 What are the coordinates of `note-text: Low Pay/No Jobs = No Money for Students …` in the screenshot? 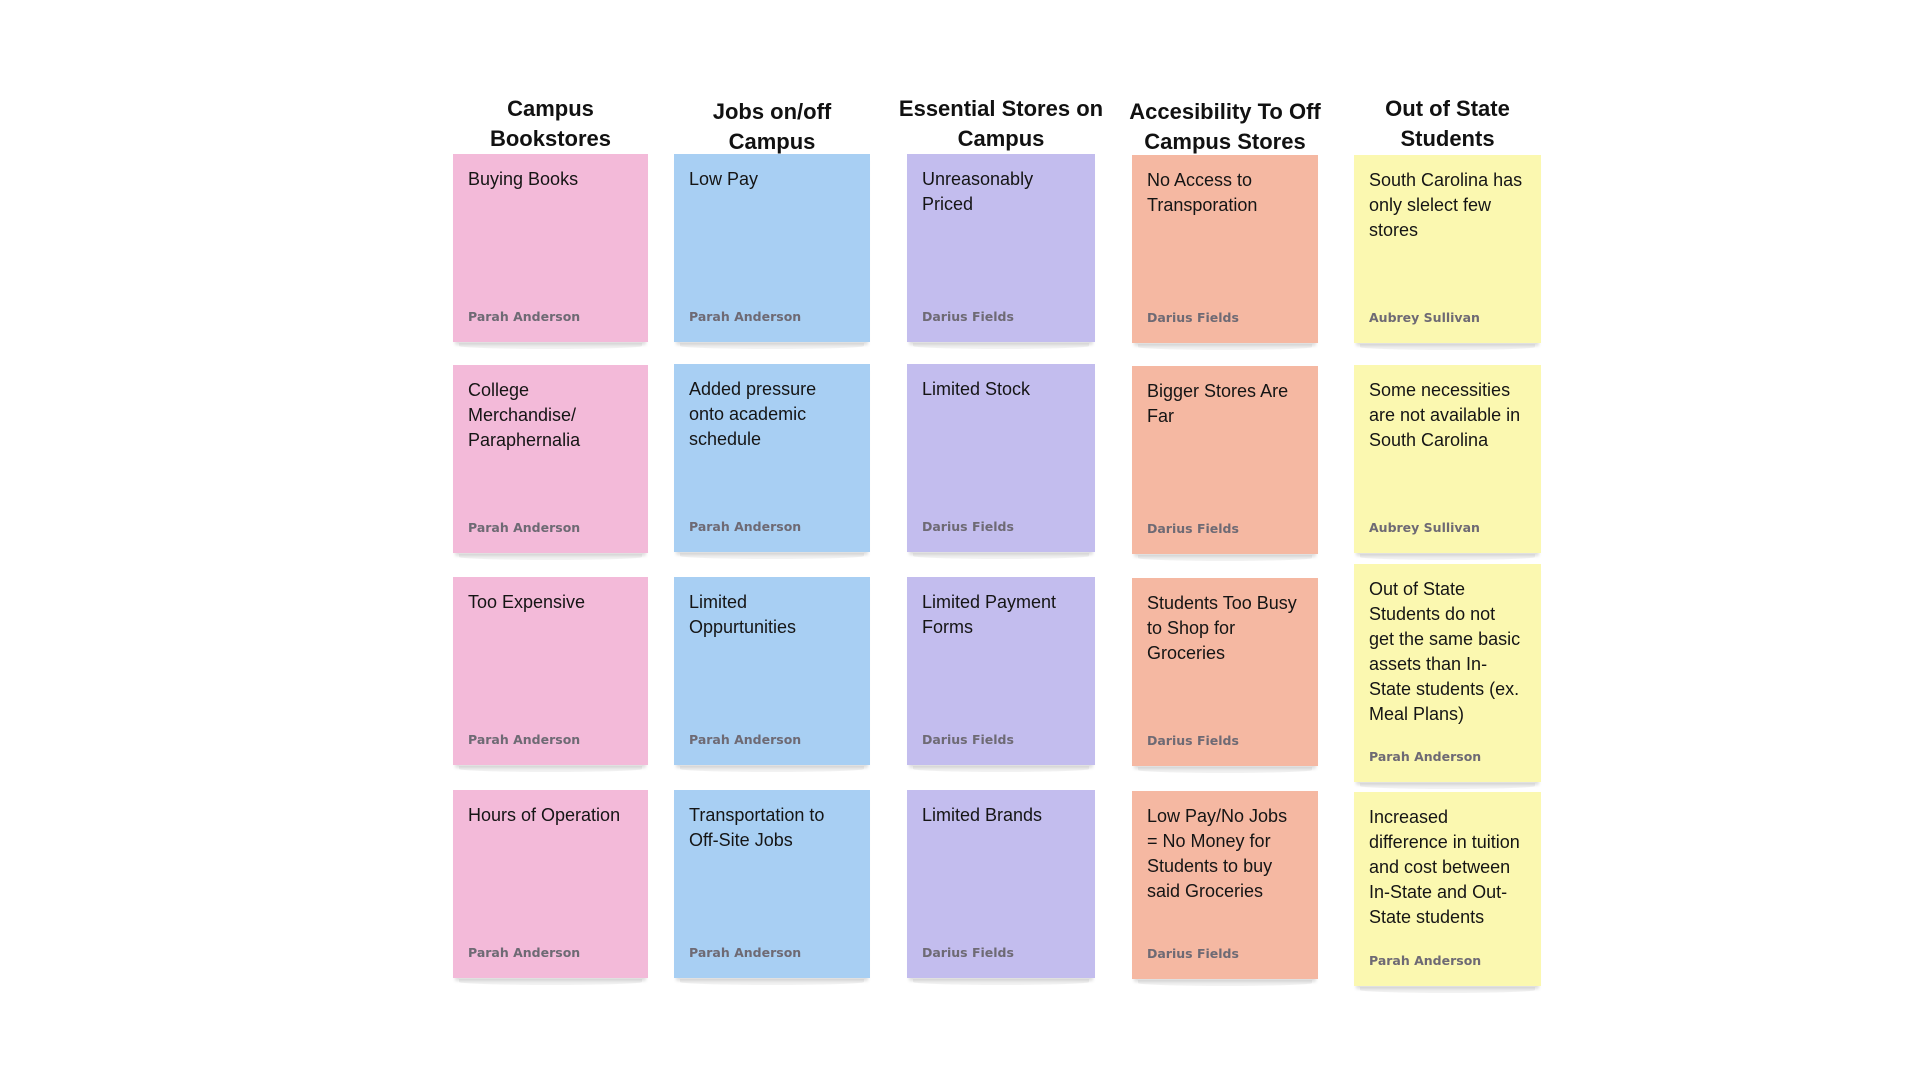 It's located at (1217, 853).